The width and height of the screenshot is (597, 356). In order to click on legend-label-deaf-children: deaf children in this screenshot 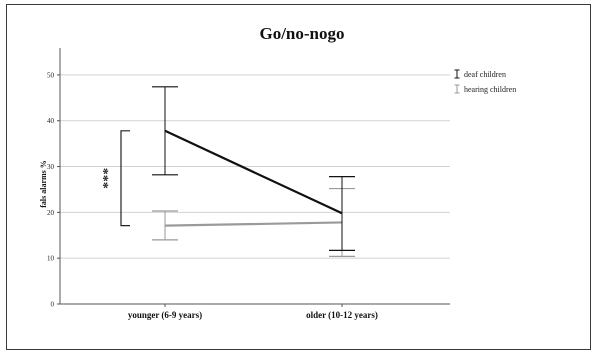, I will do `click(485, 74)`.